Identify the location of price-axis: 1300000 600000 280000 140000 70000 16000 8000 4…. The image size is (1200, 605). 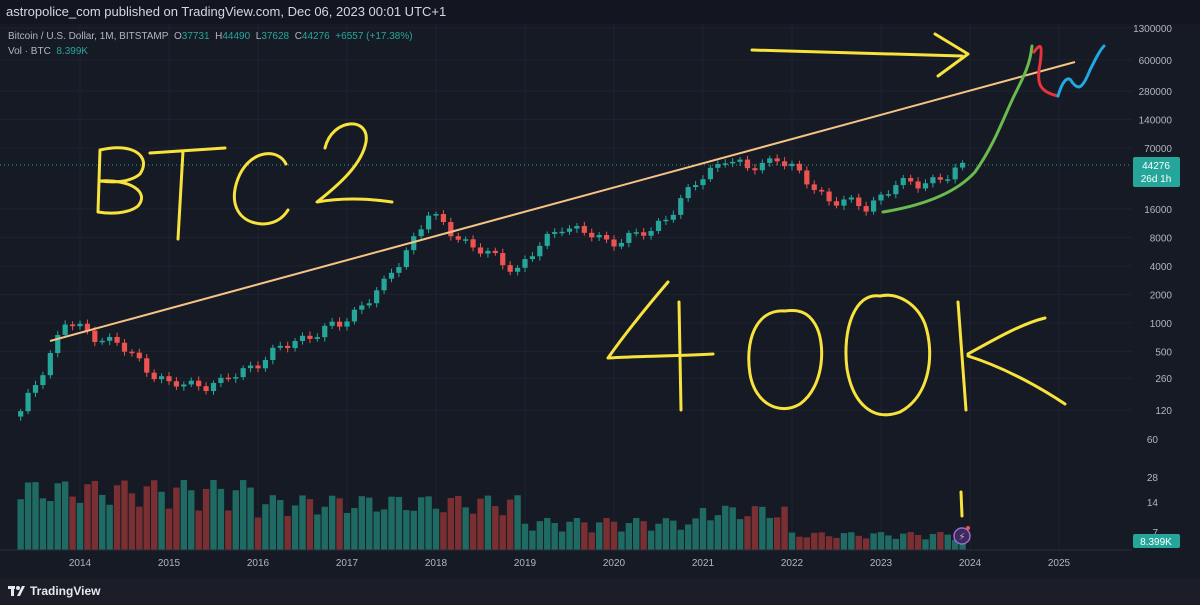
(1166, 301).